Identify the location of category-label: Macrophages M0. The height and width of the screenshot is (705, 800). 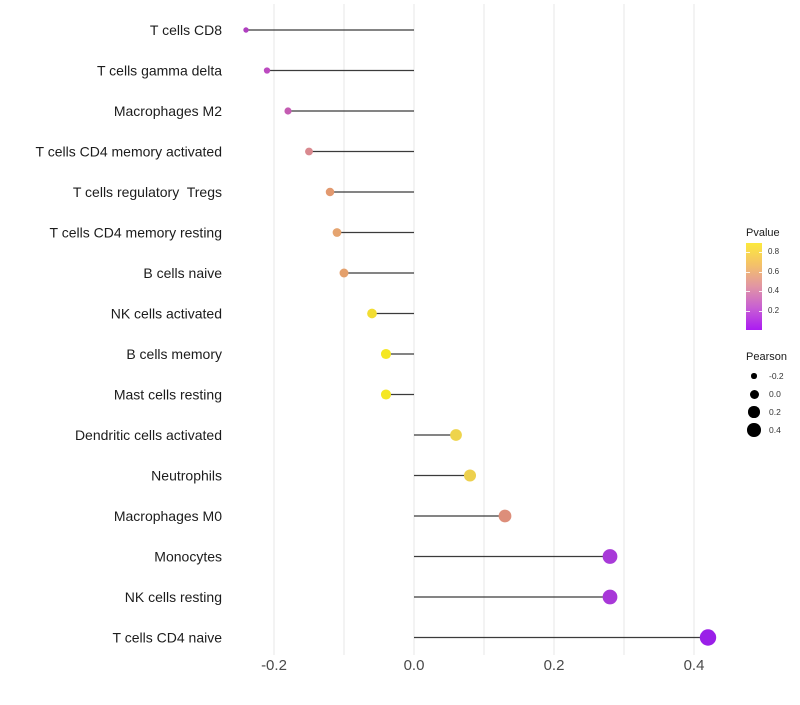
(168, 516).